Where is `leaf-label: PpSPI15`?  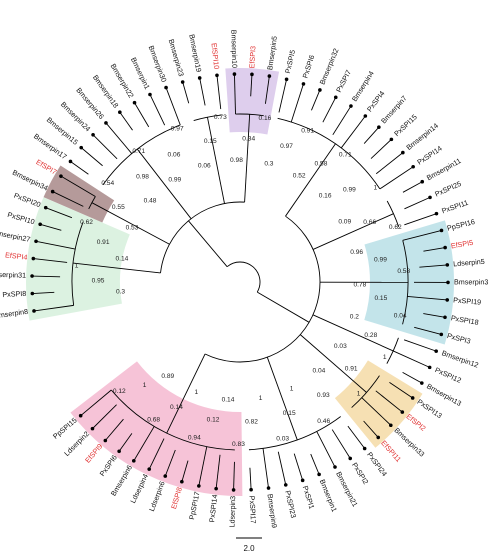 leaf-label: PpSPI15 is located at coordinates (65, 428).